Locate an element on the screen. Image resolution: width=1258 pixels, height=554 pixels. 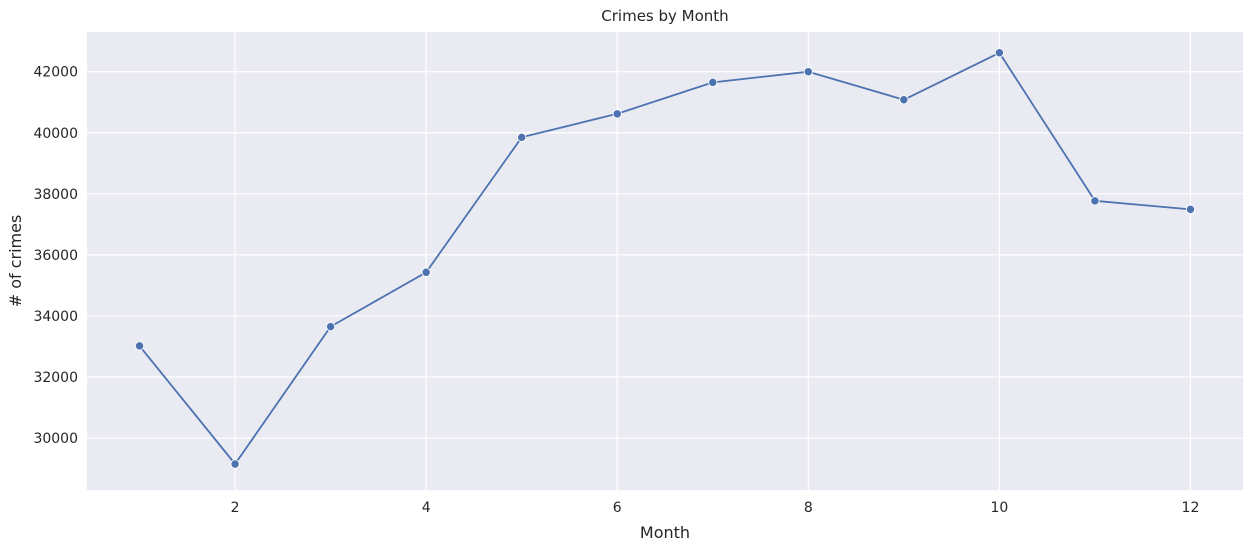
x-tick-label: 8 is located at coordinates (808, 508).